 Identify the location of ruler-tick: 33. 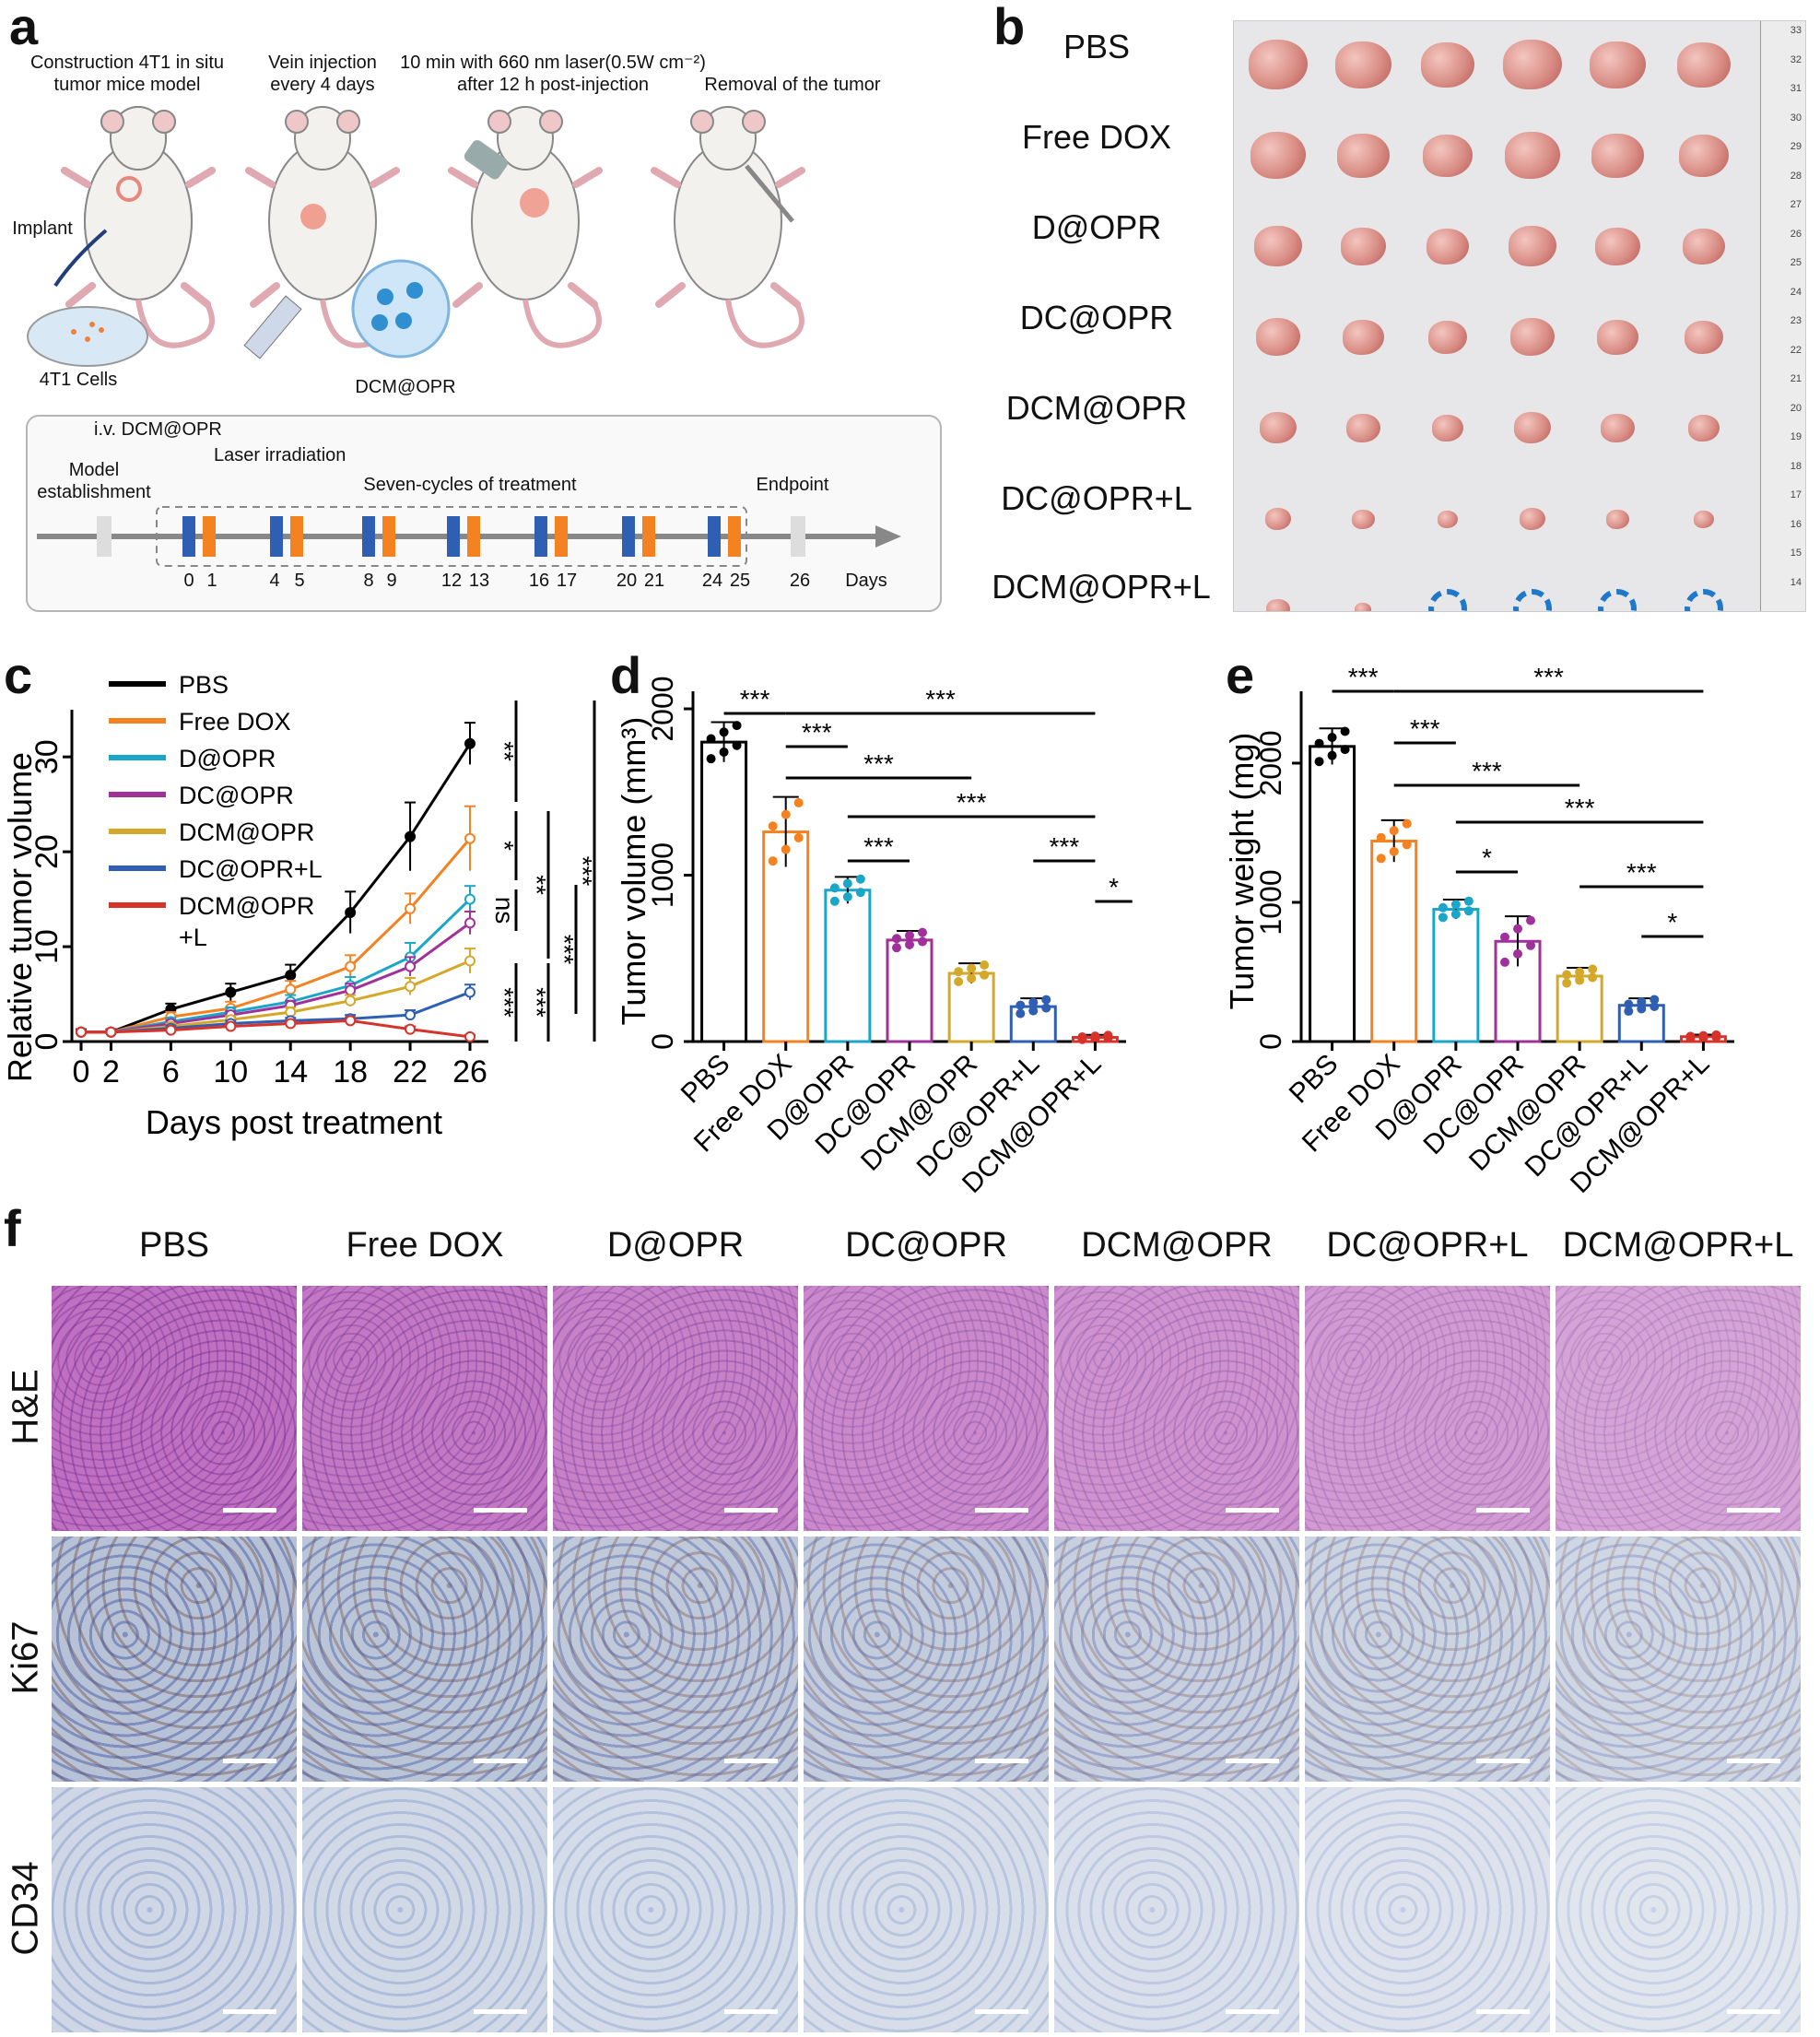
(1796, 30).